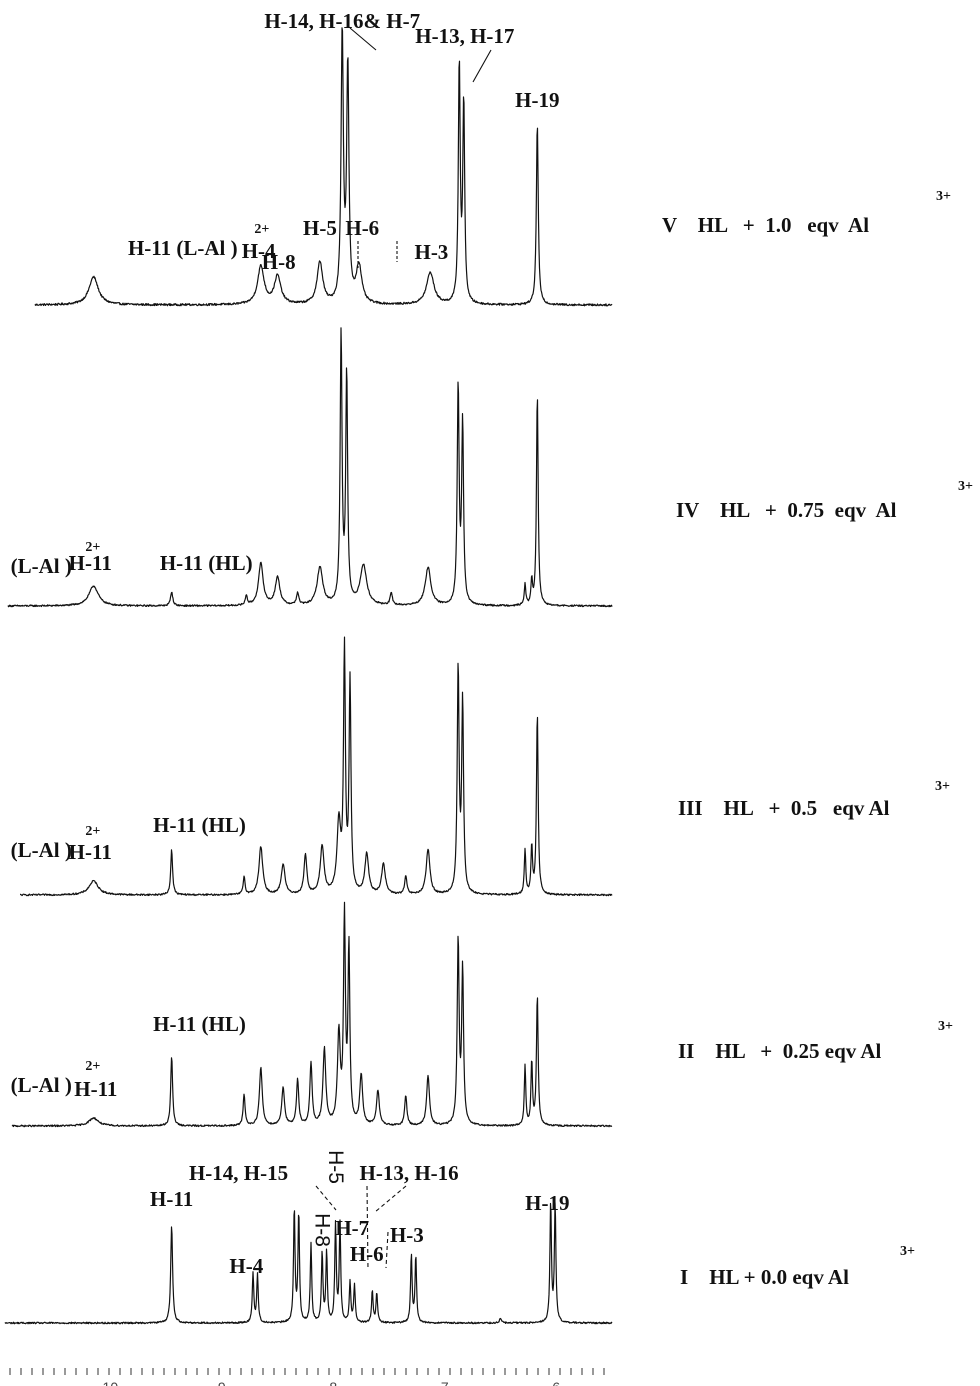  I want to click on condition-text: HL + 0.0 eqv Al, so click(779, 1277).